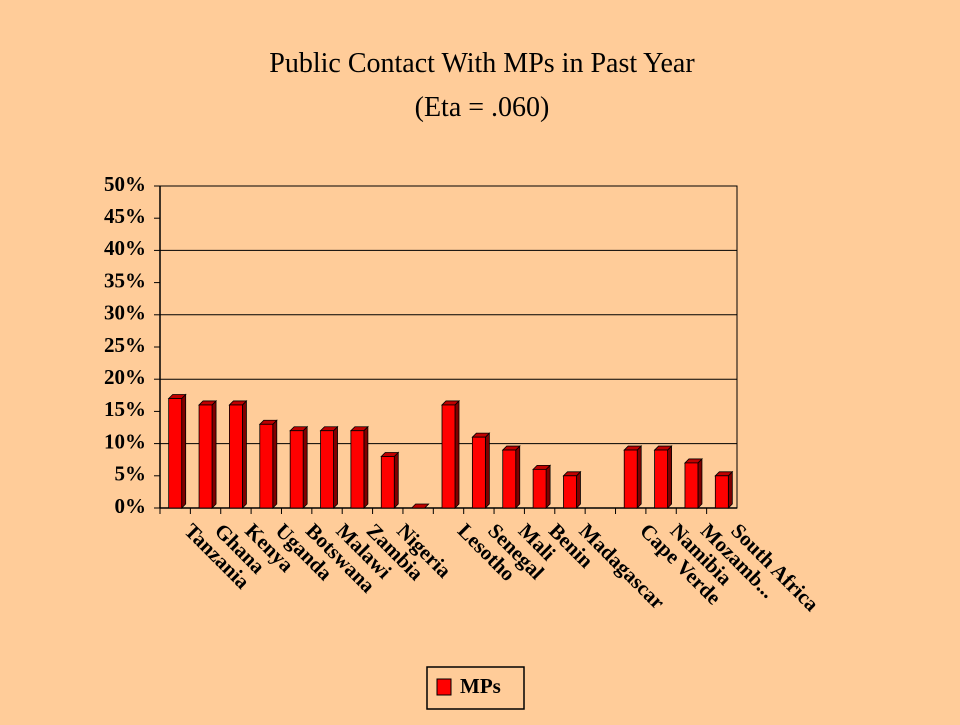 The image size is (960, 725). Describe the element at coordinates (125, 216) in the screenshot. I see `y-tick-label: 45%` at that location.